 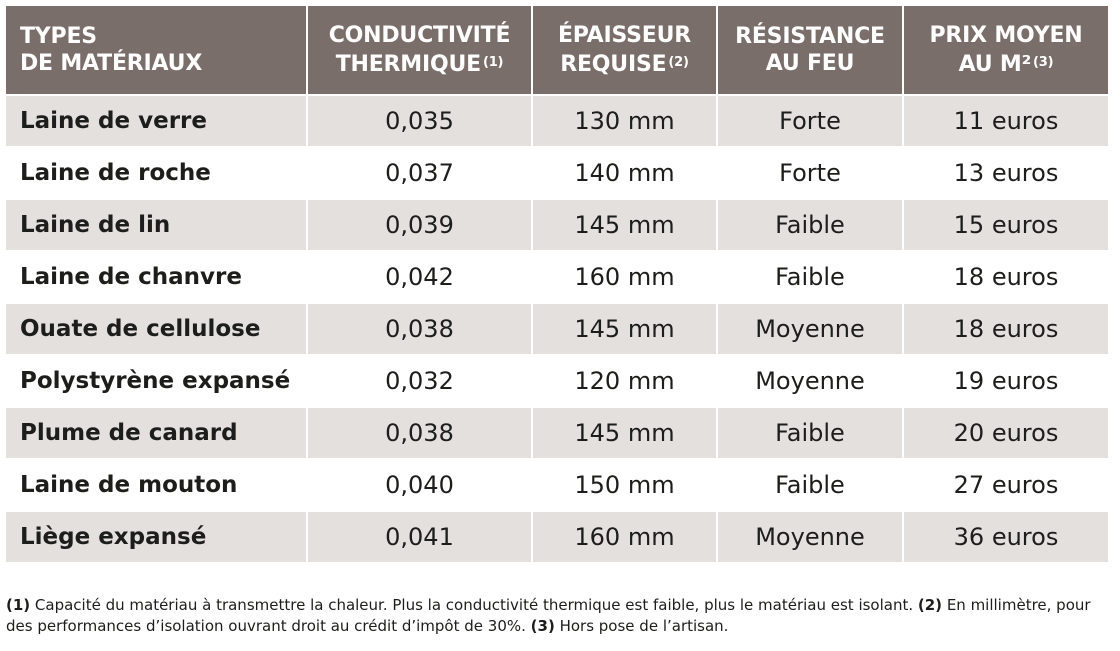 I want to click on header-resistance-line1: RÉSISTANCE, so click(x=810, y=36).